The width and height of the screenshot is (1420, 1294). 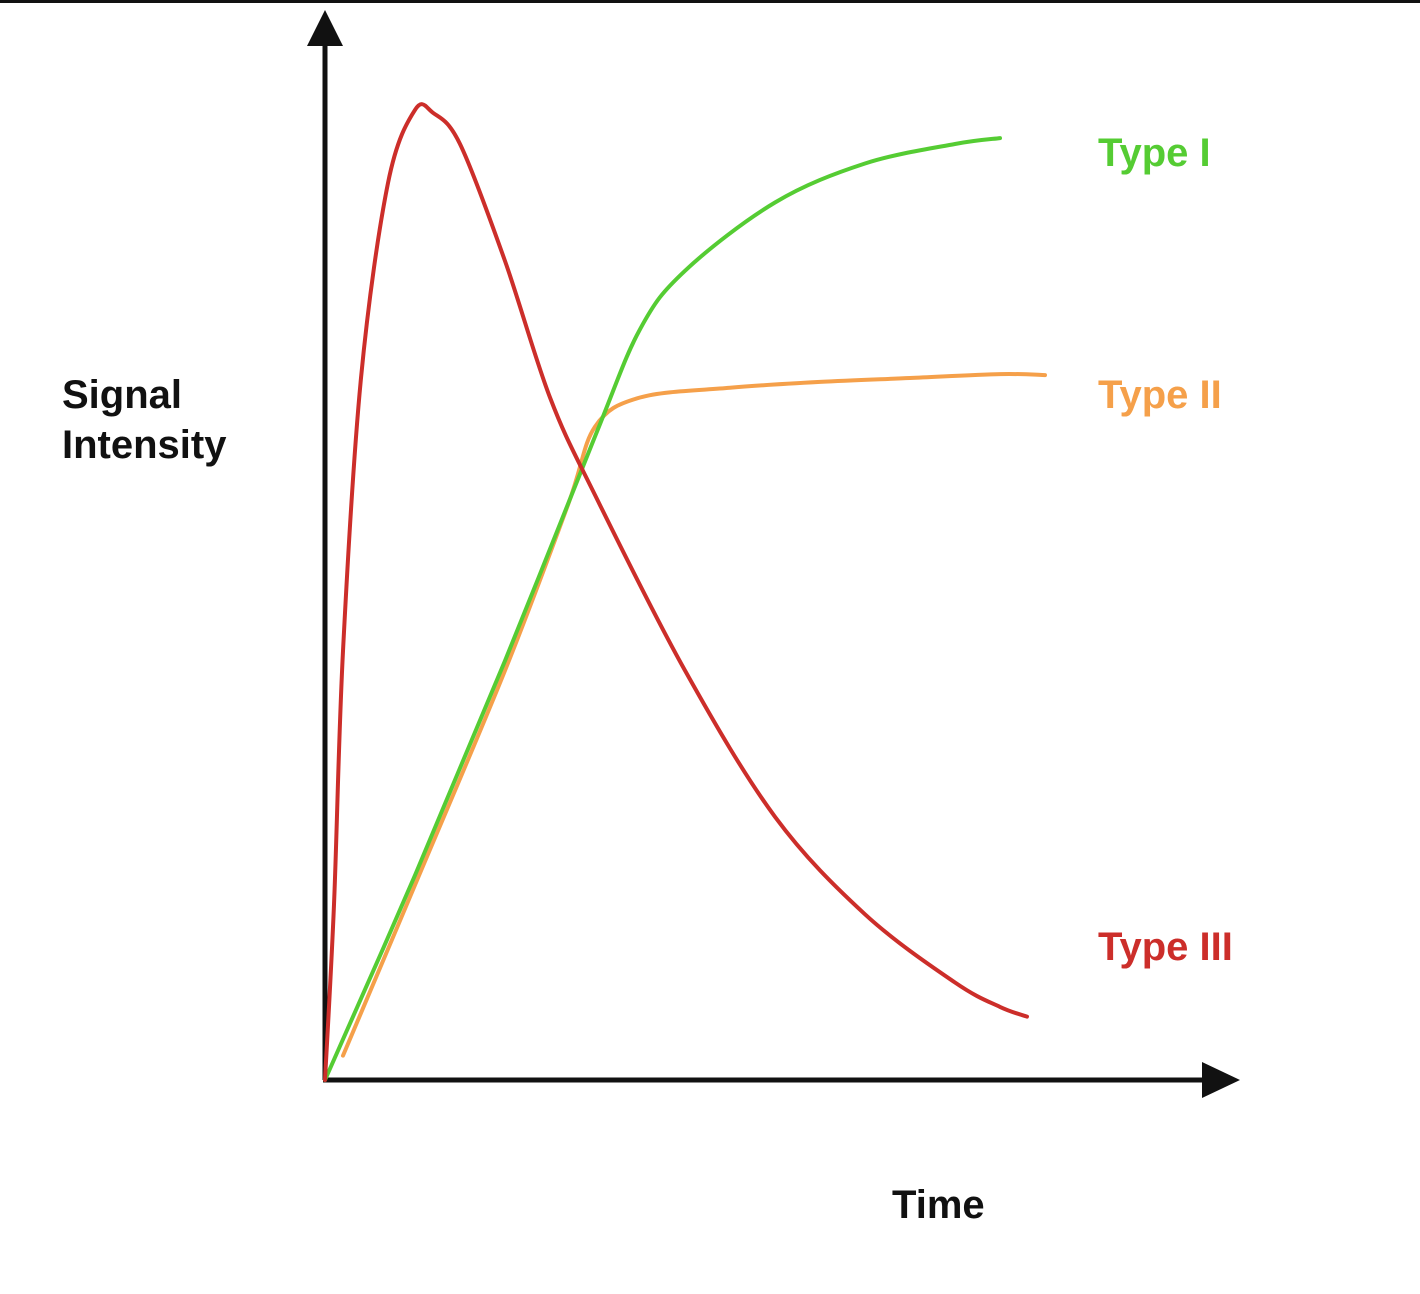 What do you see at coordinates (325, 28) in the screenshot?
I see `y-axis-arrow` at bounding box center [325, 28].